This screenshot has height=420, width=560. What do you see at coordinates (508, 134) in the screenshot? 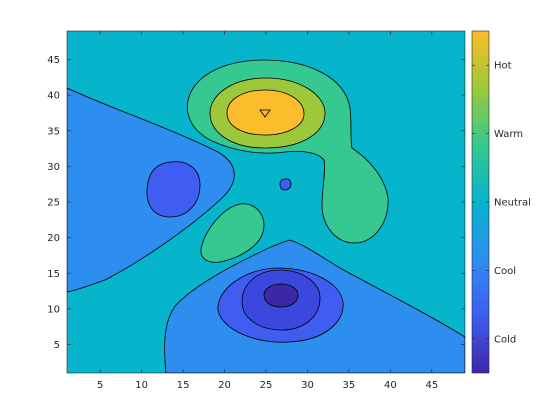
I see `colorbar-tick-label: Warm` at bounding box center [508, 134].